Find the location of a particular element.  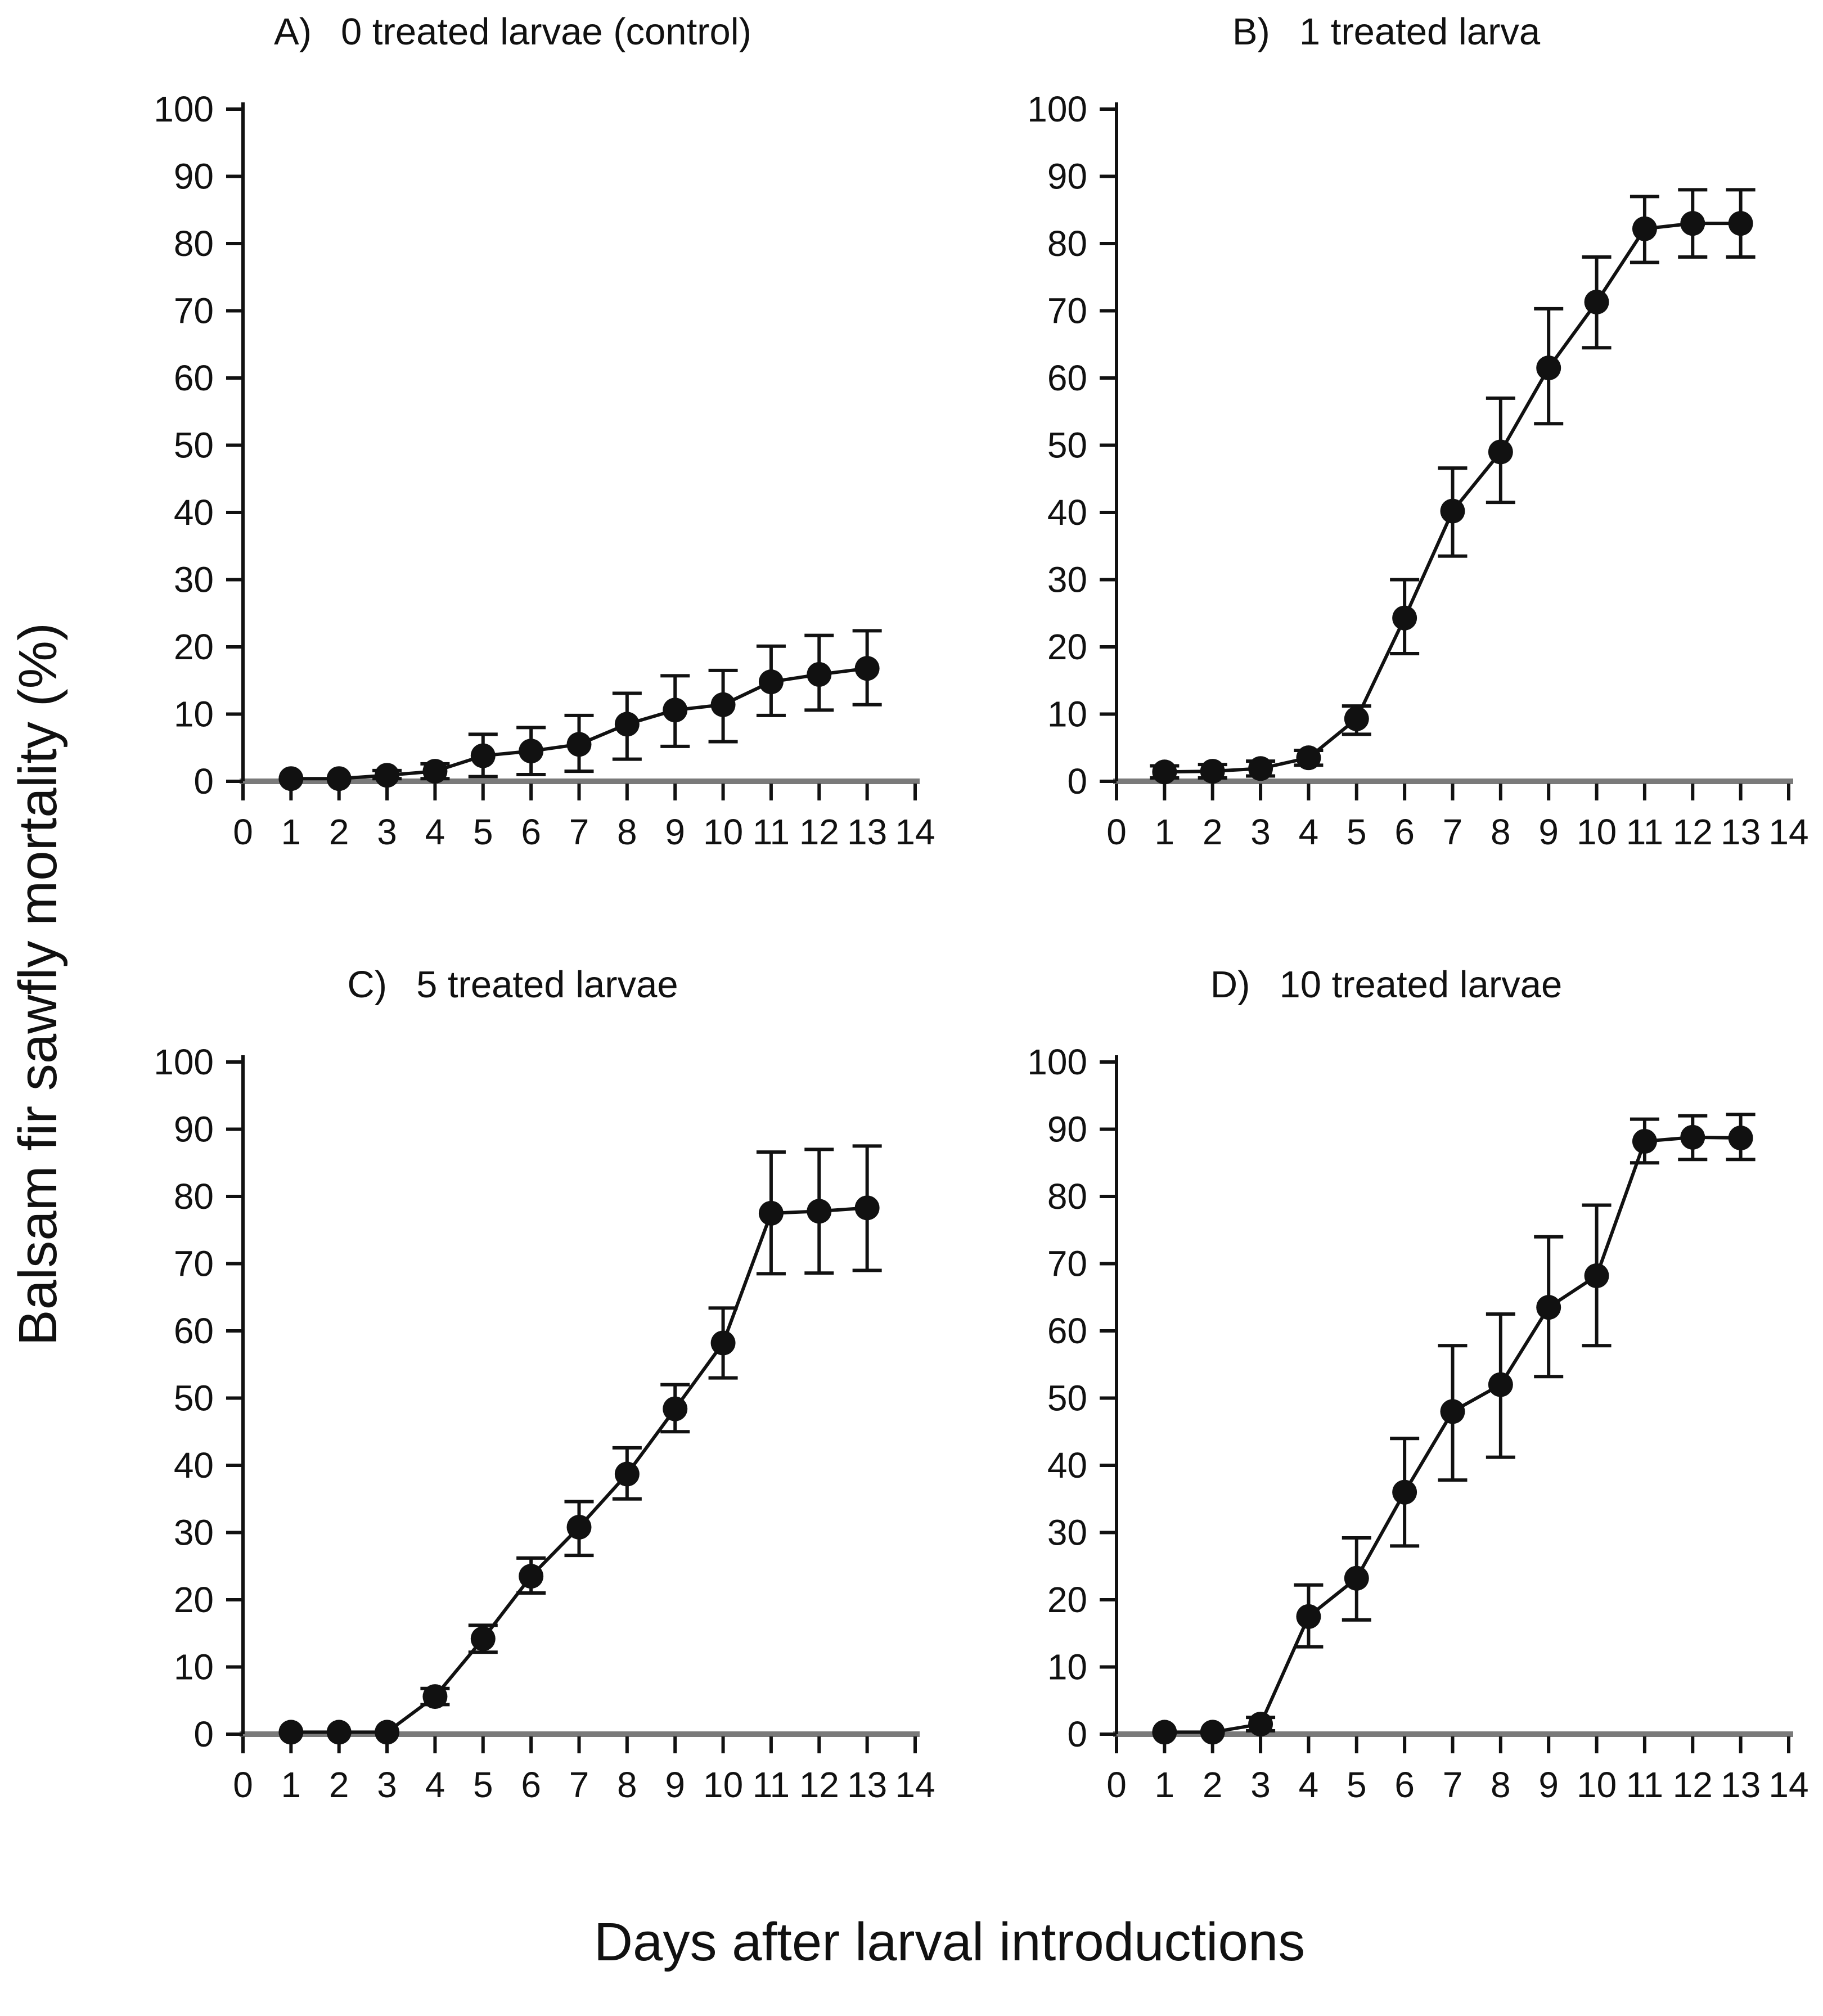

panel-c-title: C) 5 treated larvae is located at coordinates (512, 990).